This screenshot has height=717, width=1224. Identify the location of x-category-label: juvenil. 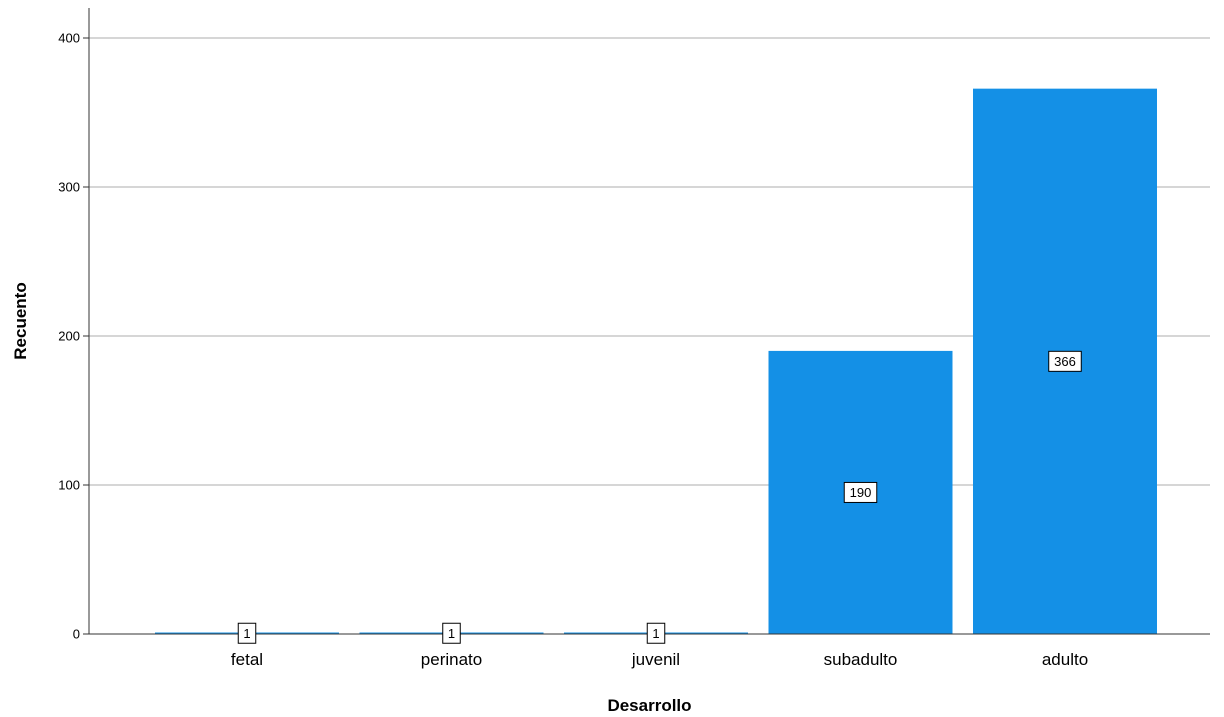
(655, 659).